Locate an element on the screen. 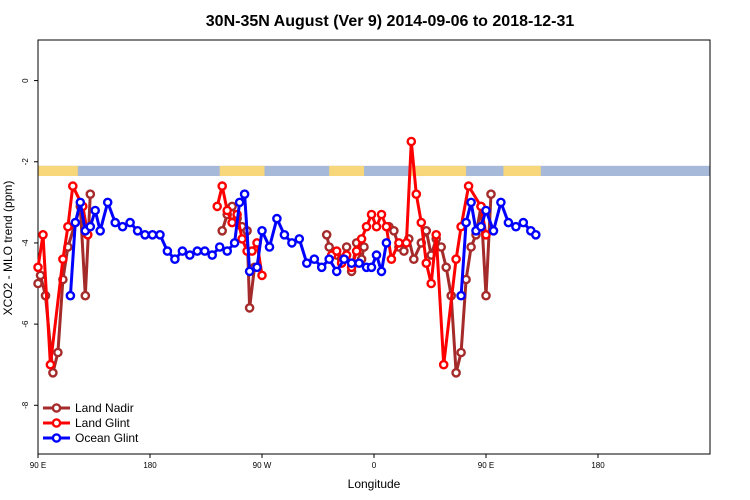 This screenshot has height=500, width=750. legend-label-1: Land Glint is located at coordinates (102, 423).